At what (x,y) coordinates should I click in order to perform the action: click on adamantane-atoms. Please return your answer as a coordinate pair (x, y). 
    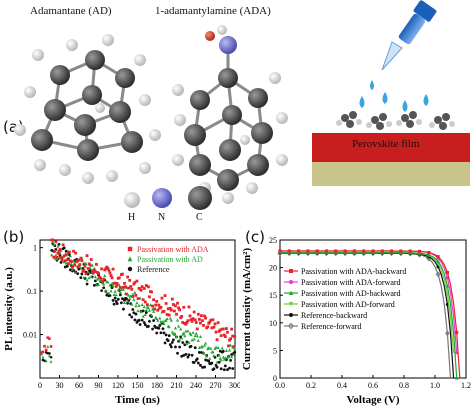
    Looking at the image, I should click on (87, 109).